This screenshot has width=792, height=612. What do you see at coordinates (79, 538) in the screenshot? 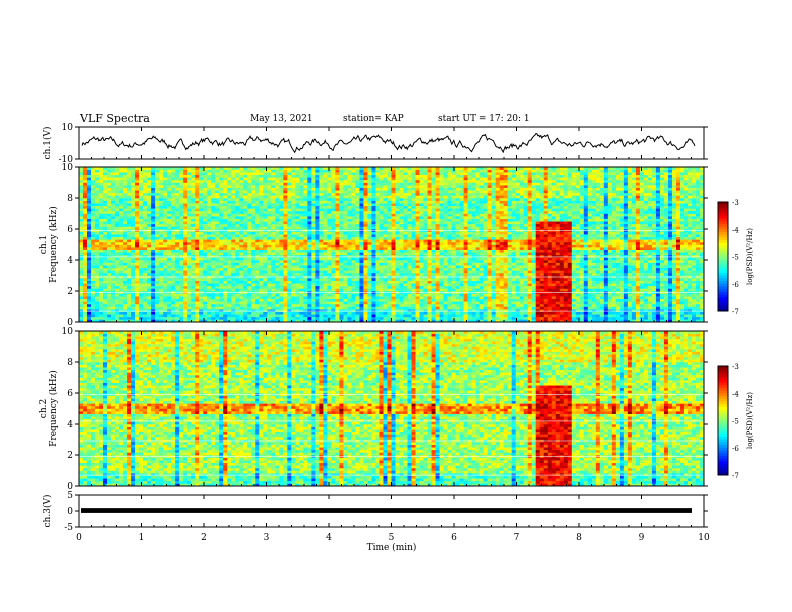
I see `x-tick-label: 0` at bounding box center [79, 538].